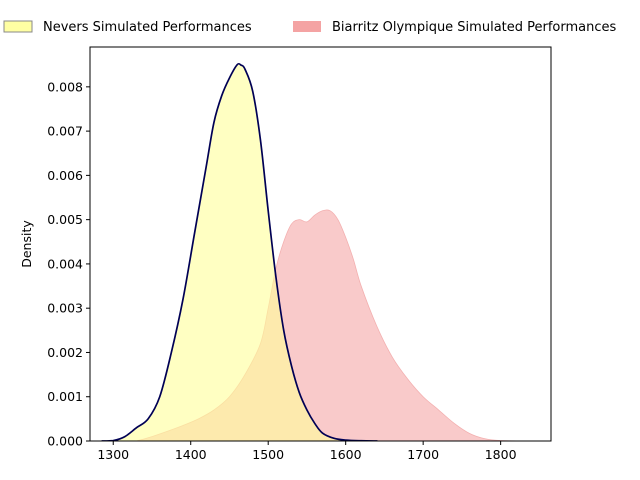 The image size is (640, 480). What do you see at coordinates (423, 454) in the screenshot?
I see `x-tick-label: 1700` at bounding box center [423, 454].